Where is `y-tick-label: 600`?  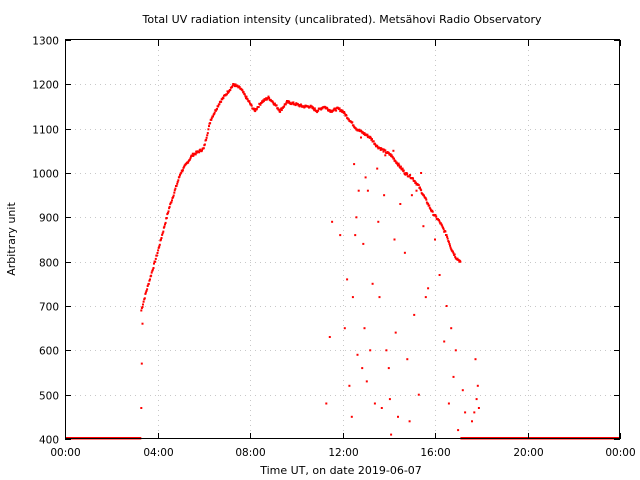
y-tick-label: 600 is located at coordinates (49, 352).